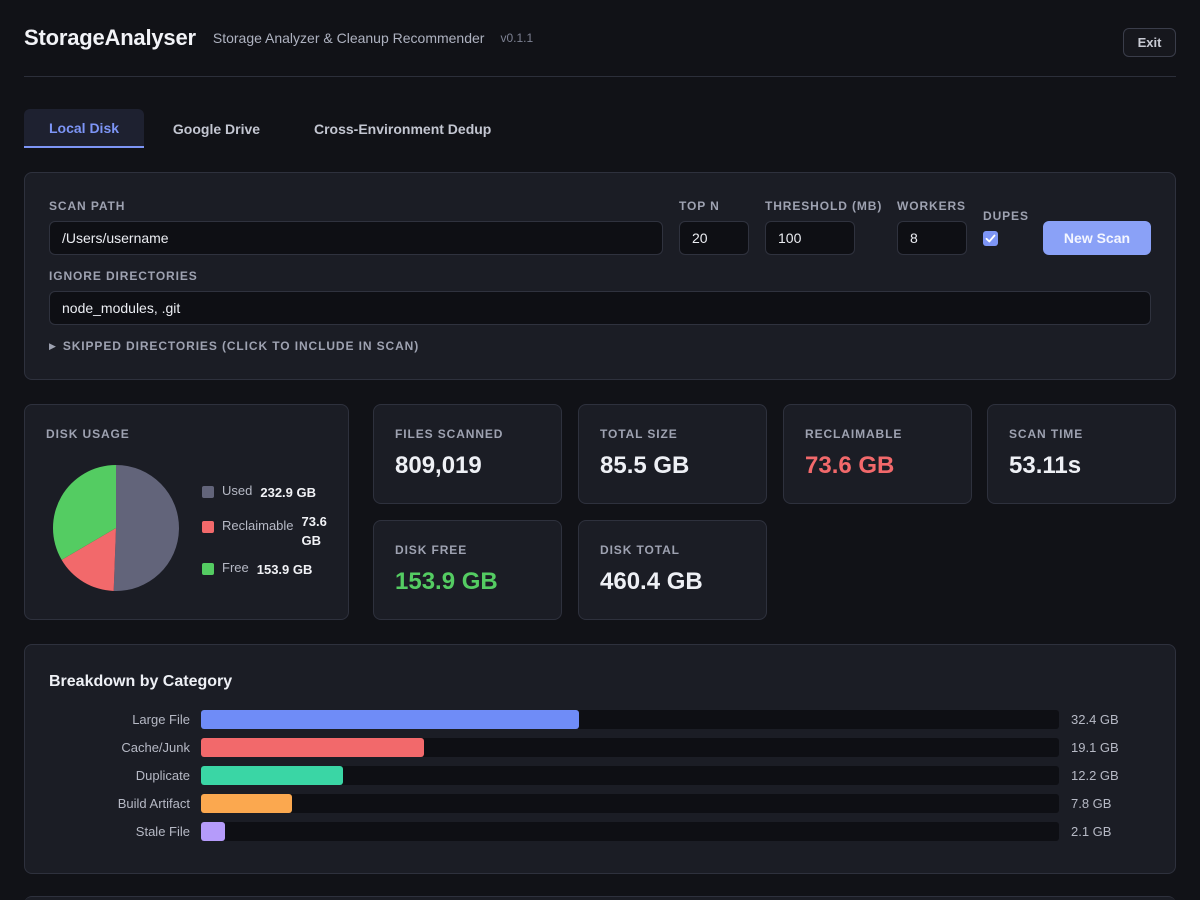 The image size is (1200, 900). What do you see at coordinates (438, 465) in the screenshot?
I see `stat-value: 809,019` at bounding box center [438, 465].